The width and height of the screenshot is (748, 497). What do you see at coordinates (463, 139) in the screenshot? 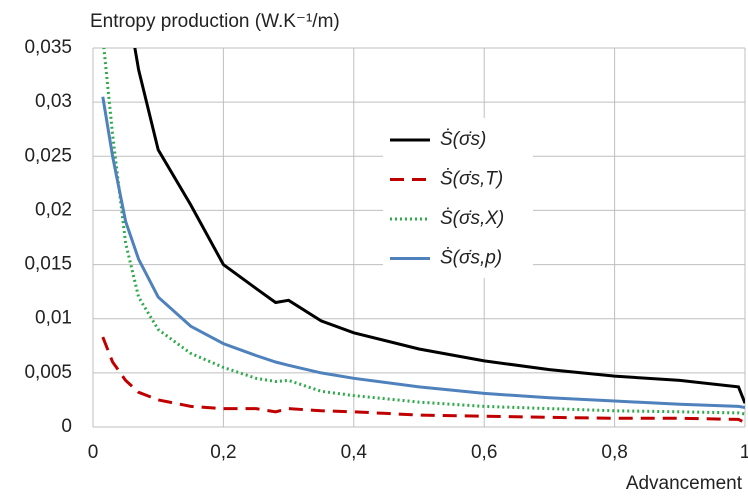
I see `legend-label: Ṡ(σ̇s)` at bounding box center [463, 139].